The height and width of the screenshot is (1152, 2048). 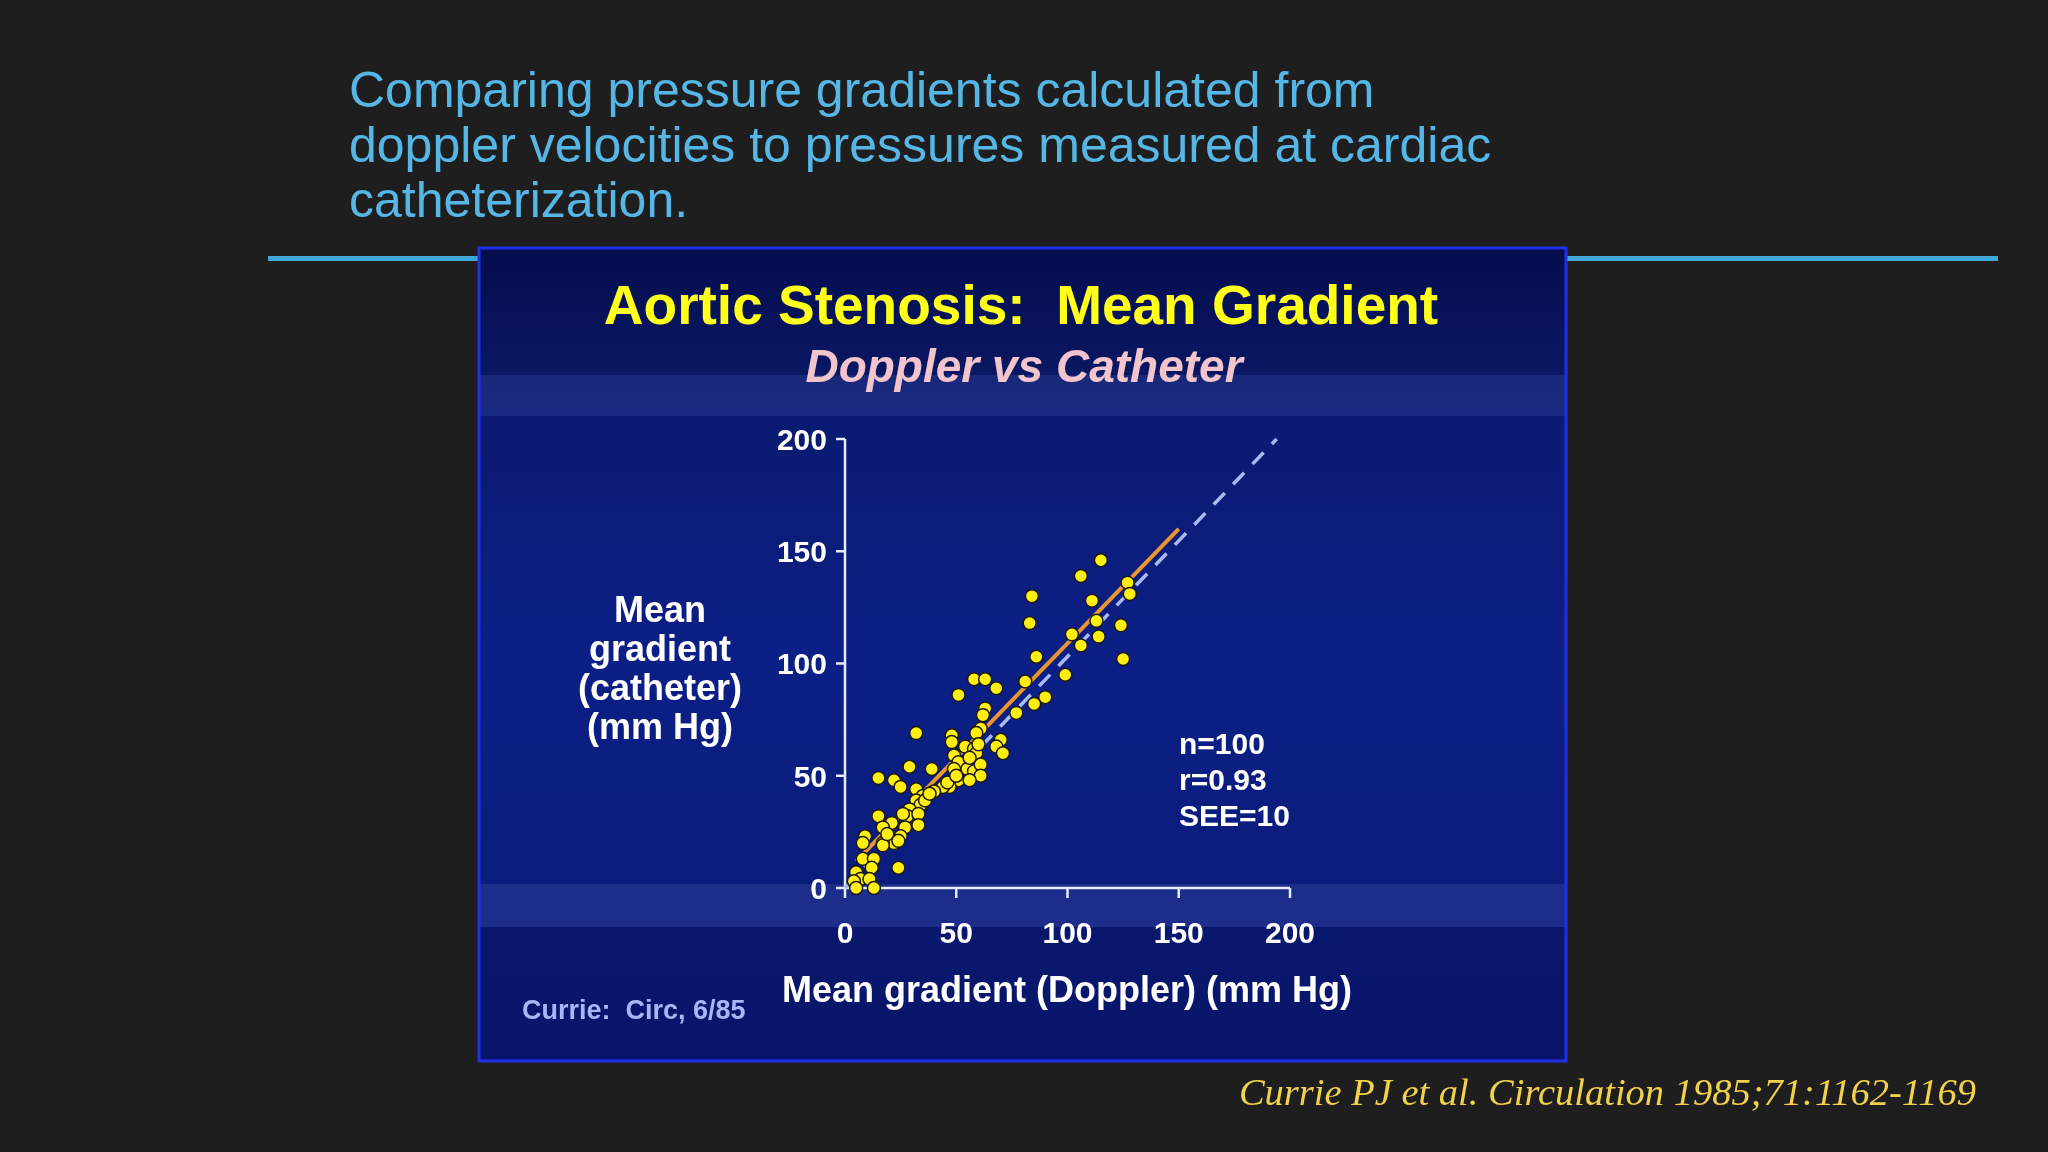 What do you see at coordinates (845, 932) in the screenshot?
I see `x-tick-label: 0` at bounding box center [845, 932].